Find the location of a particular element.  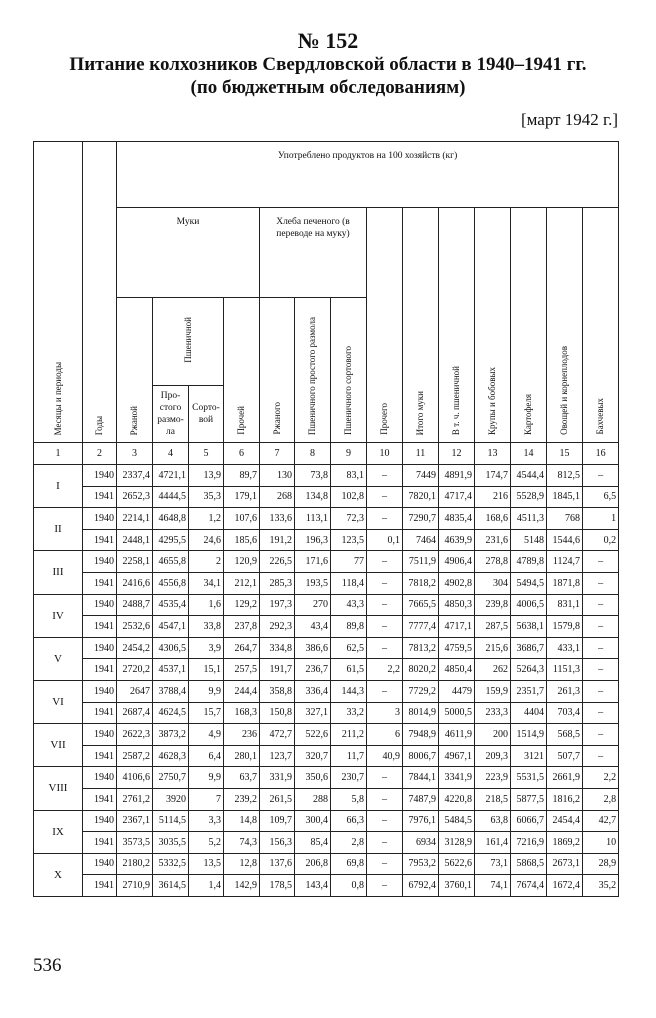

value-cell: 62,5 is located at coordinates (348, 648).